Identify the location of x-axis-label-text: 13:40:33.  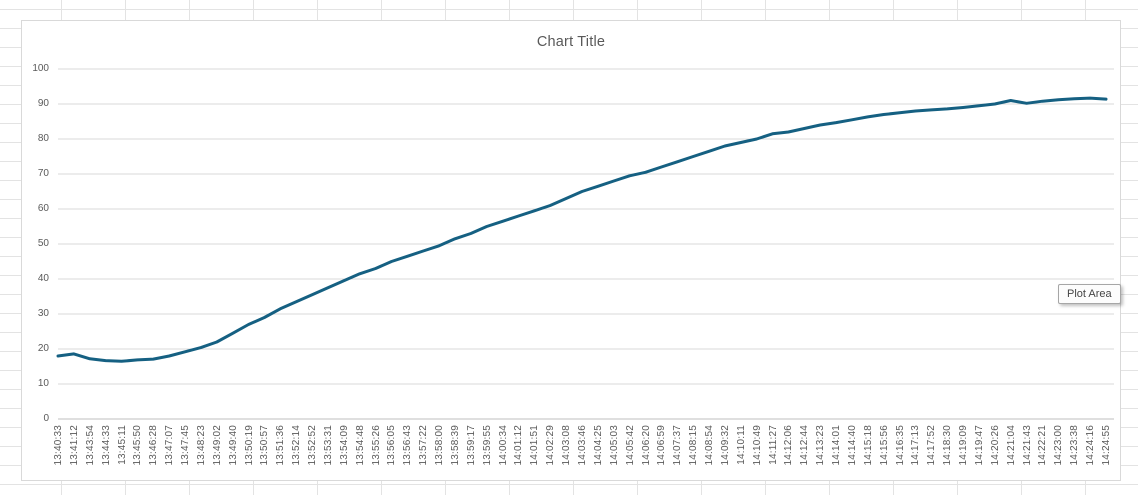
(58, 445).